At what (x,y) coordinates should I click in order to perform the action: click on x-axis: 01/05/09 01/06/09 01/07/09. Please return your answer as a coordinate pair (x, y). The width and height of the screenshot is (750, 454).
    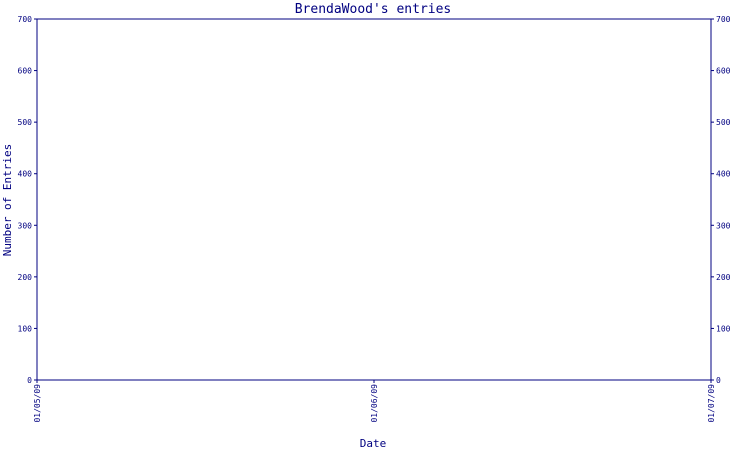
    Looking at the image, I should click on (374, 401).